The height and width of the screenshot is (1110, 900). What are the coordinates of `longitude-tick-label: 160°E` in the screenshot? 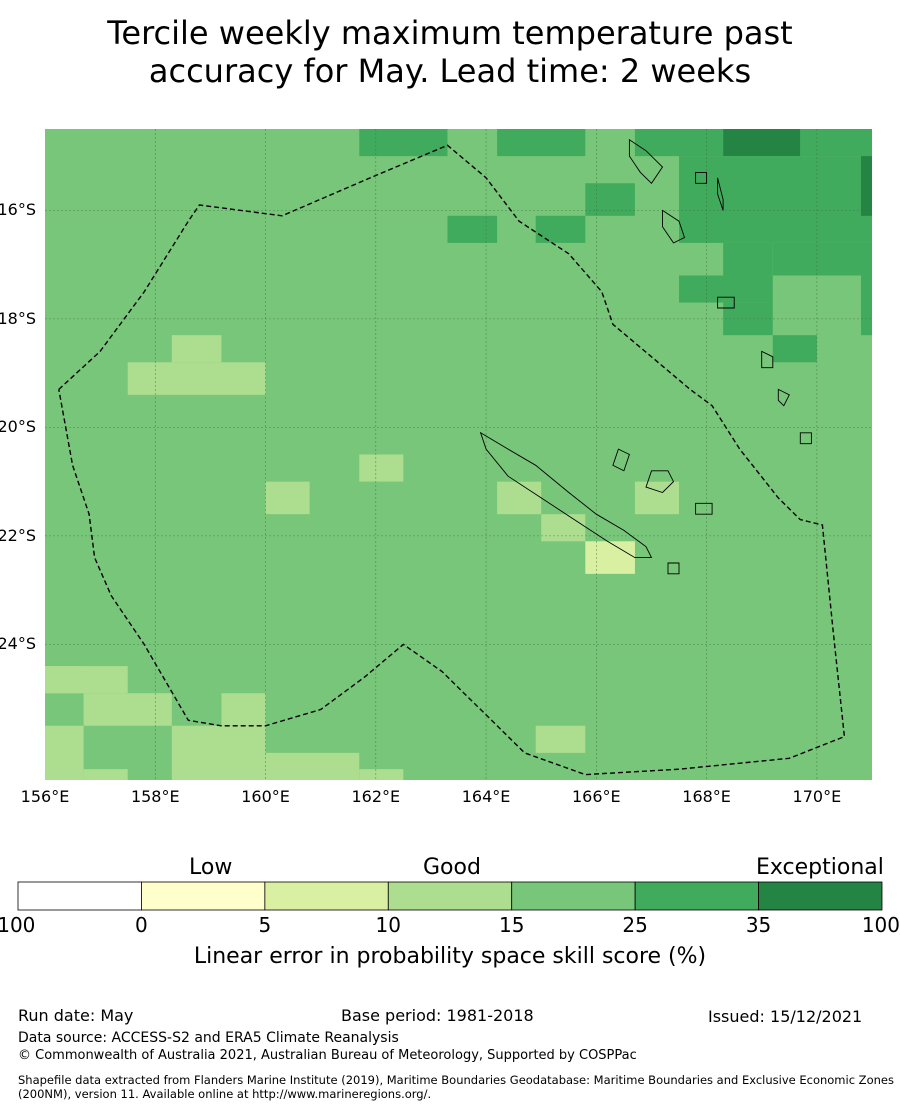 It's located at (265, 796).